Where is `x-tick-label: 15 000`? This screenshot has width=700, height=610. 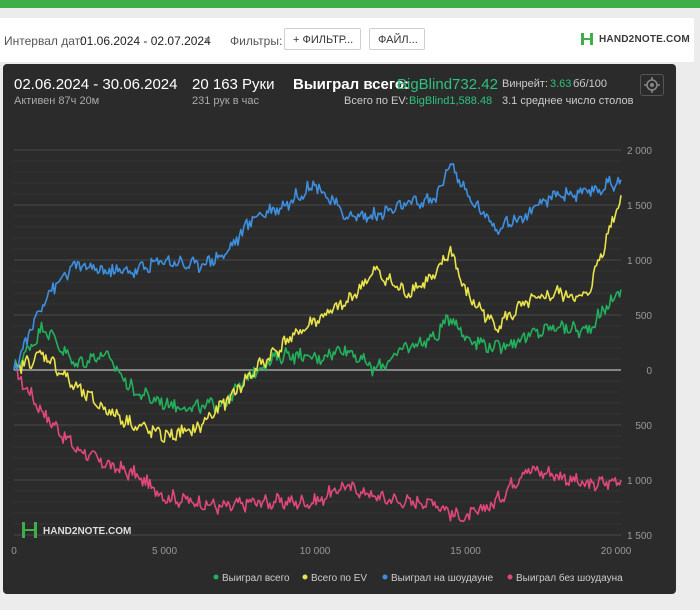 x-tick-label: 15 000 is located at coordinates (465, 551).